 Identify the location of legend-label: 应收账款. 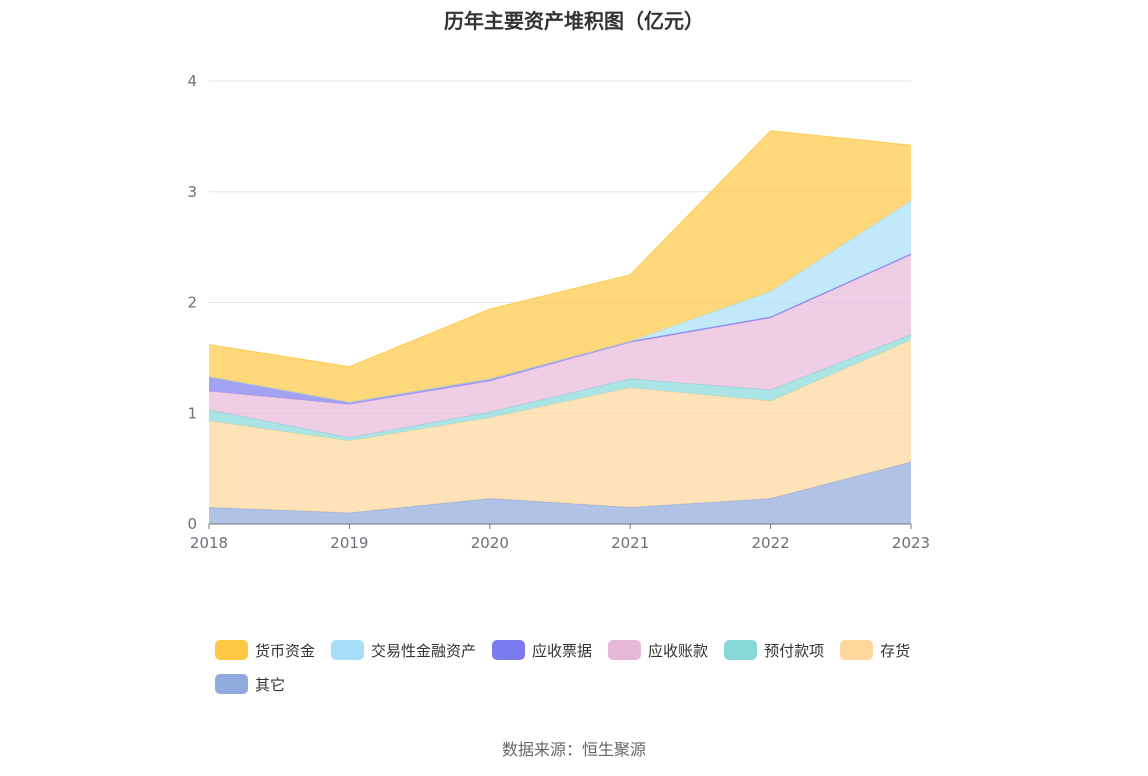
(678, 650).